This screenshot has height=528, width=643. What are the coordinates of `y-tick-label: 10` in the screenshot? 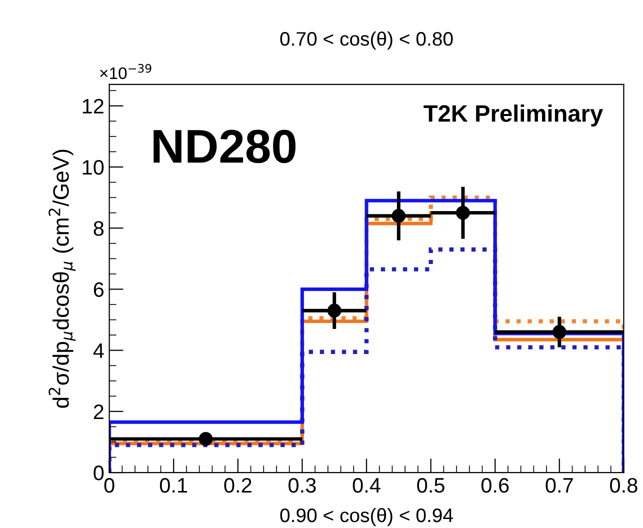 It's located at (93, 167).